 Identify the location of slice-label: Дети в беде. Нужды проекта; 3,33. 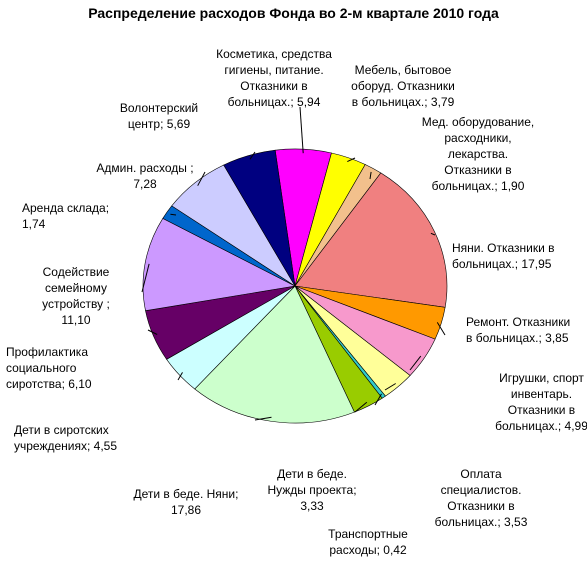
(312, 490).